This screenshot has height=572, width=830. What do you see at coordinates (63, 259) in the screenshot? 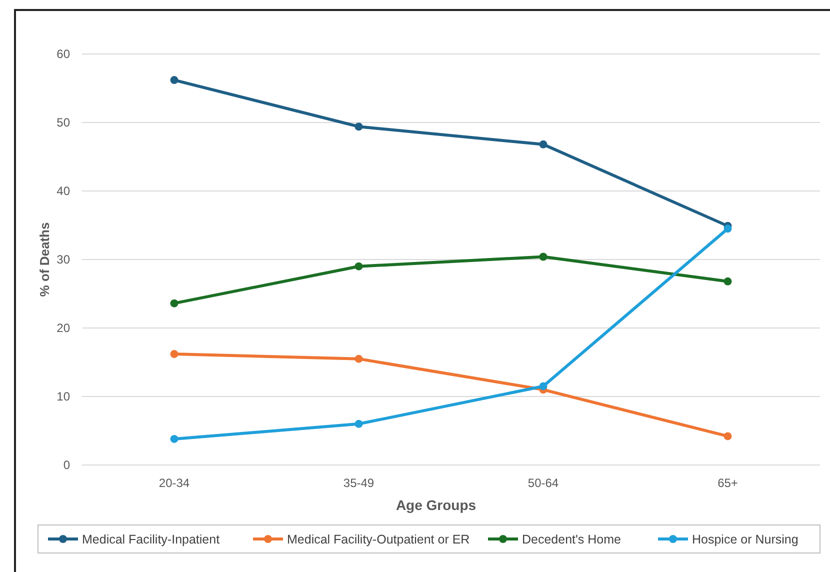
I see `y-tick-label: 30` at bounding box center [63, 259].